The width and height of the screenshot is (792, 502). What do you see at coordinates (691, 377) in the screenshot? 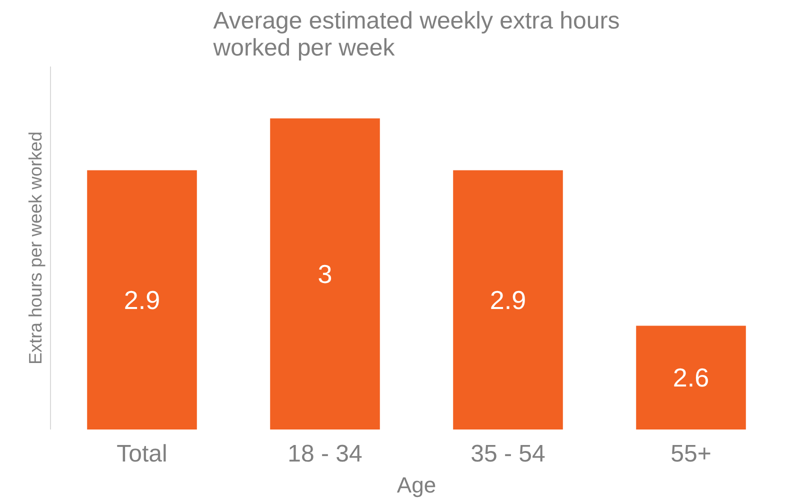
I see `data-label: 2.6` at bounding box center [691, 377].